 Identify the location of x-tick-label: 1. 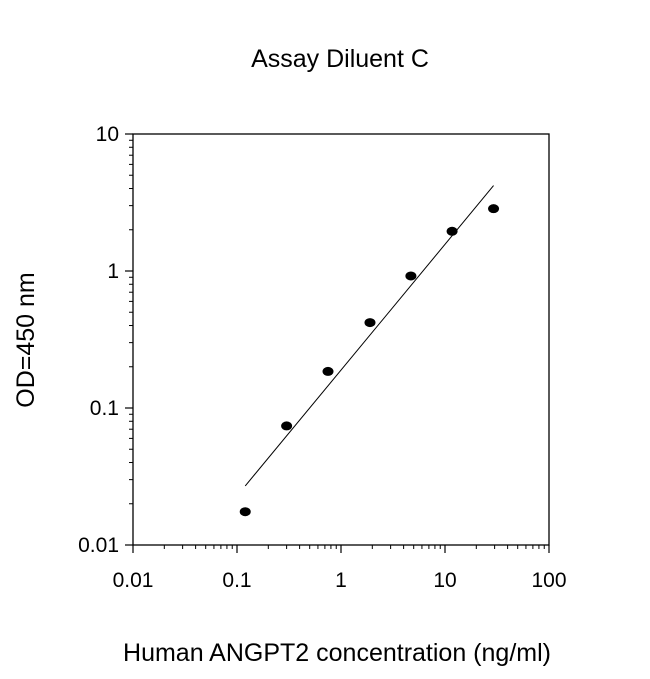
(341, 580).